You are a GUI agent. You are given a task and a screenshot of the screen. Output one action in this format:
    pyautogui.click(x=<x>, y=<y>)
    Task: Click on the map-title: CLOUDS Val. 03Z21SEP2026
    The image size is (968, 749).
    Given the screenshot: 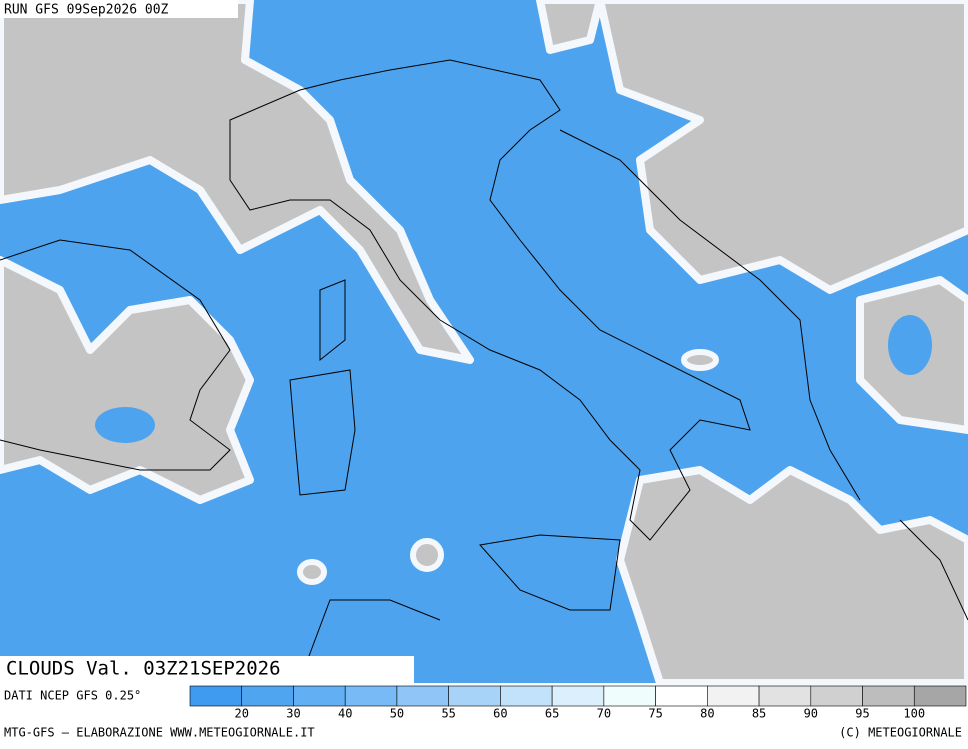 What is the action you would take?
    pyautogui.click(x=143, y=669)
    